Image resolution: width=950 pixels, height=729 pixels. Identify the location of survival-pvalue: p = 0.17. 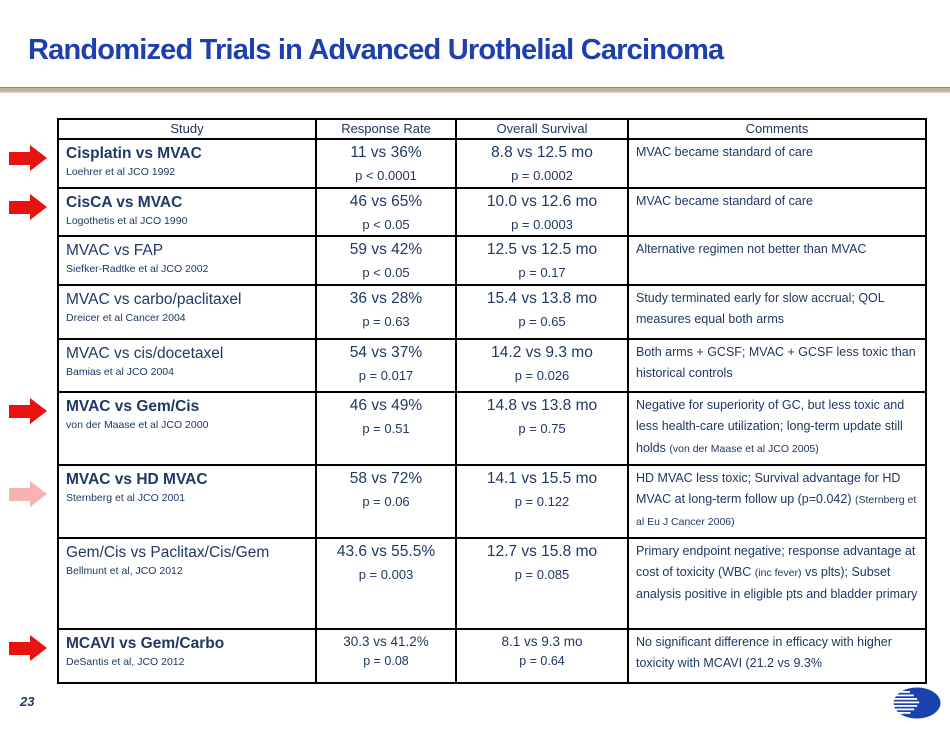
(542, 272).